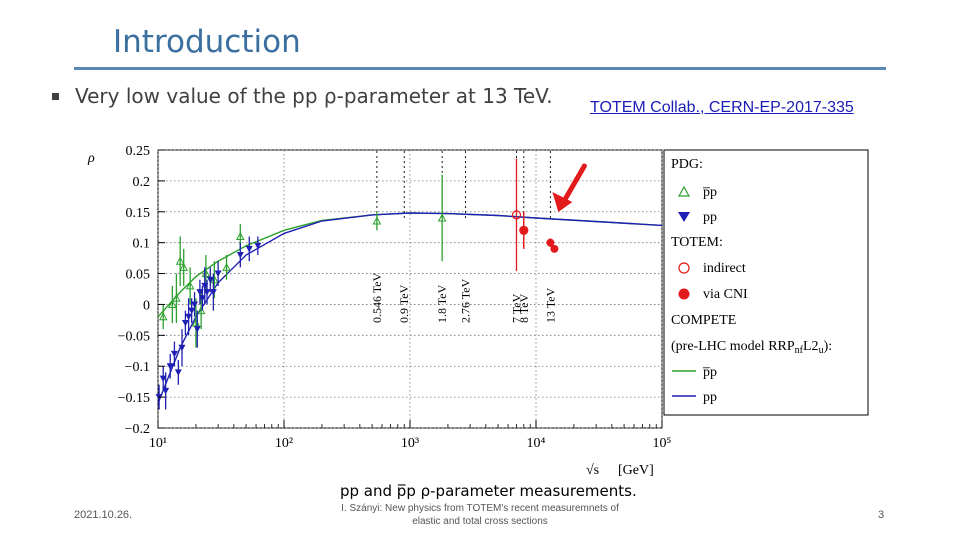  Describe the element at coordinates (562, 201) in the screenshot. I see `arrow-head` at that location.